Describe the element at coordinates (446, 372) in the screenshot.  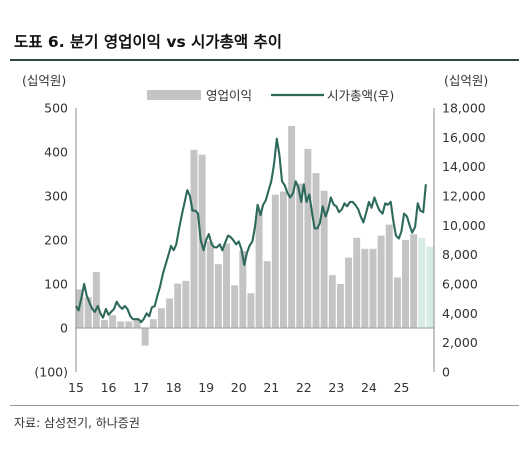
I see `right-tick-label: 0` at that location.